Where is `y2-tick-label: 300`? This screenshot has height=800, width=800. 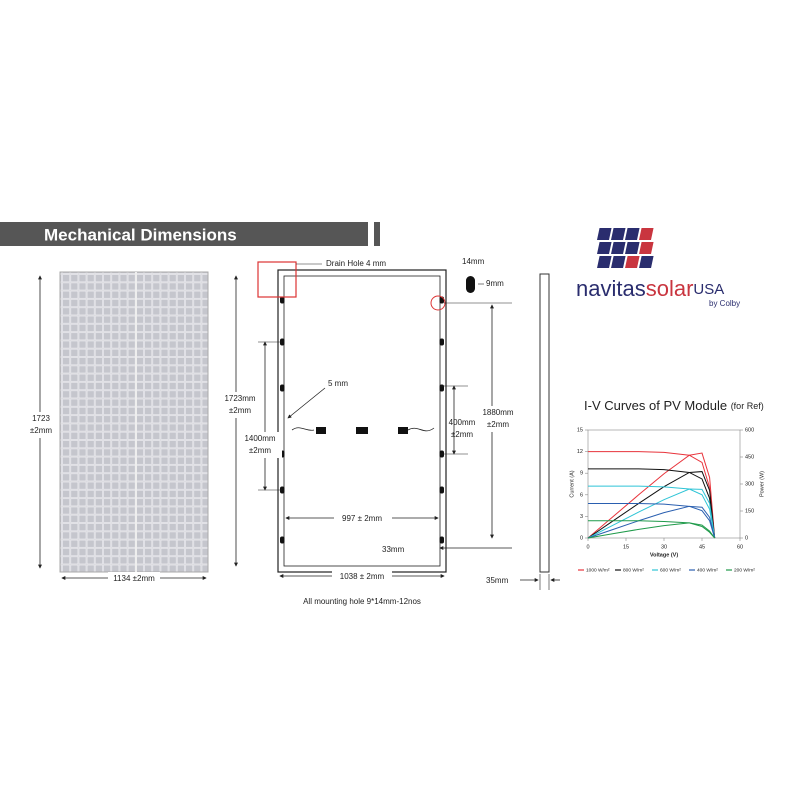
y2-tick-label: 300 is located at coordinates (749, 484).